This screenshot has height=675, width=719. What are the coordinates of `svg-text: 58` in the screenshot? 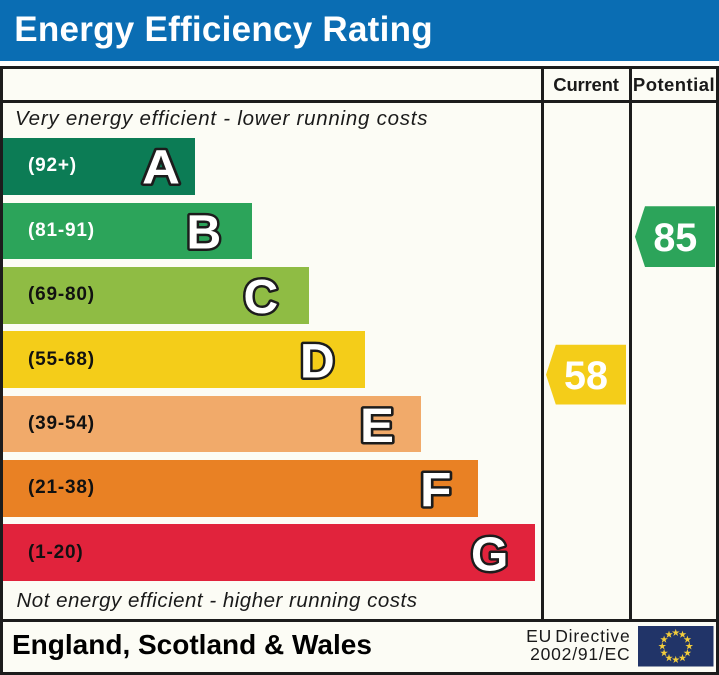 It's located at (586, 376).